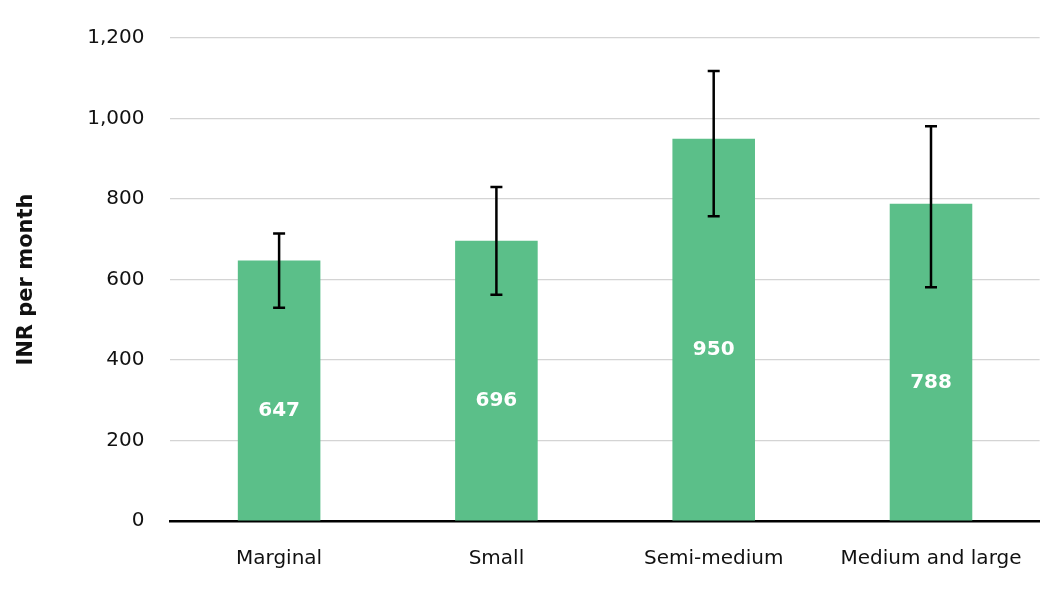  Describe the element at coordinates (279, 557) in the screenshot. I see `x-tick-label: Marginal` at that location.